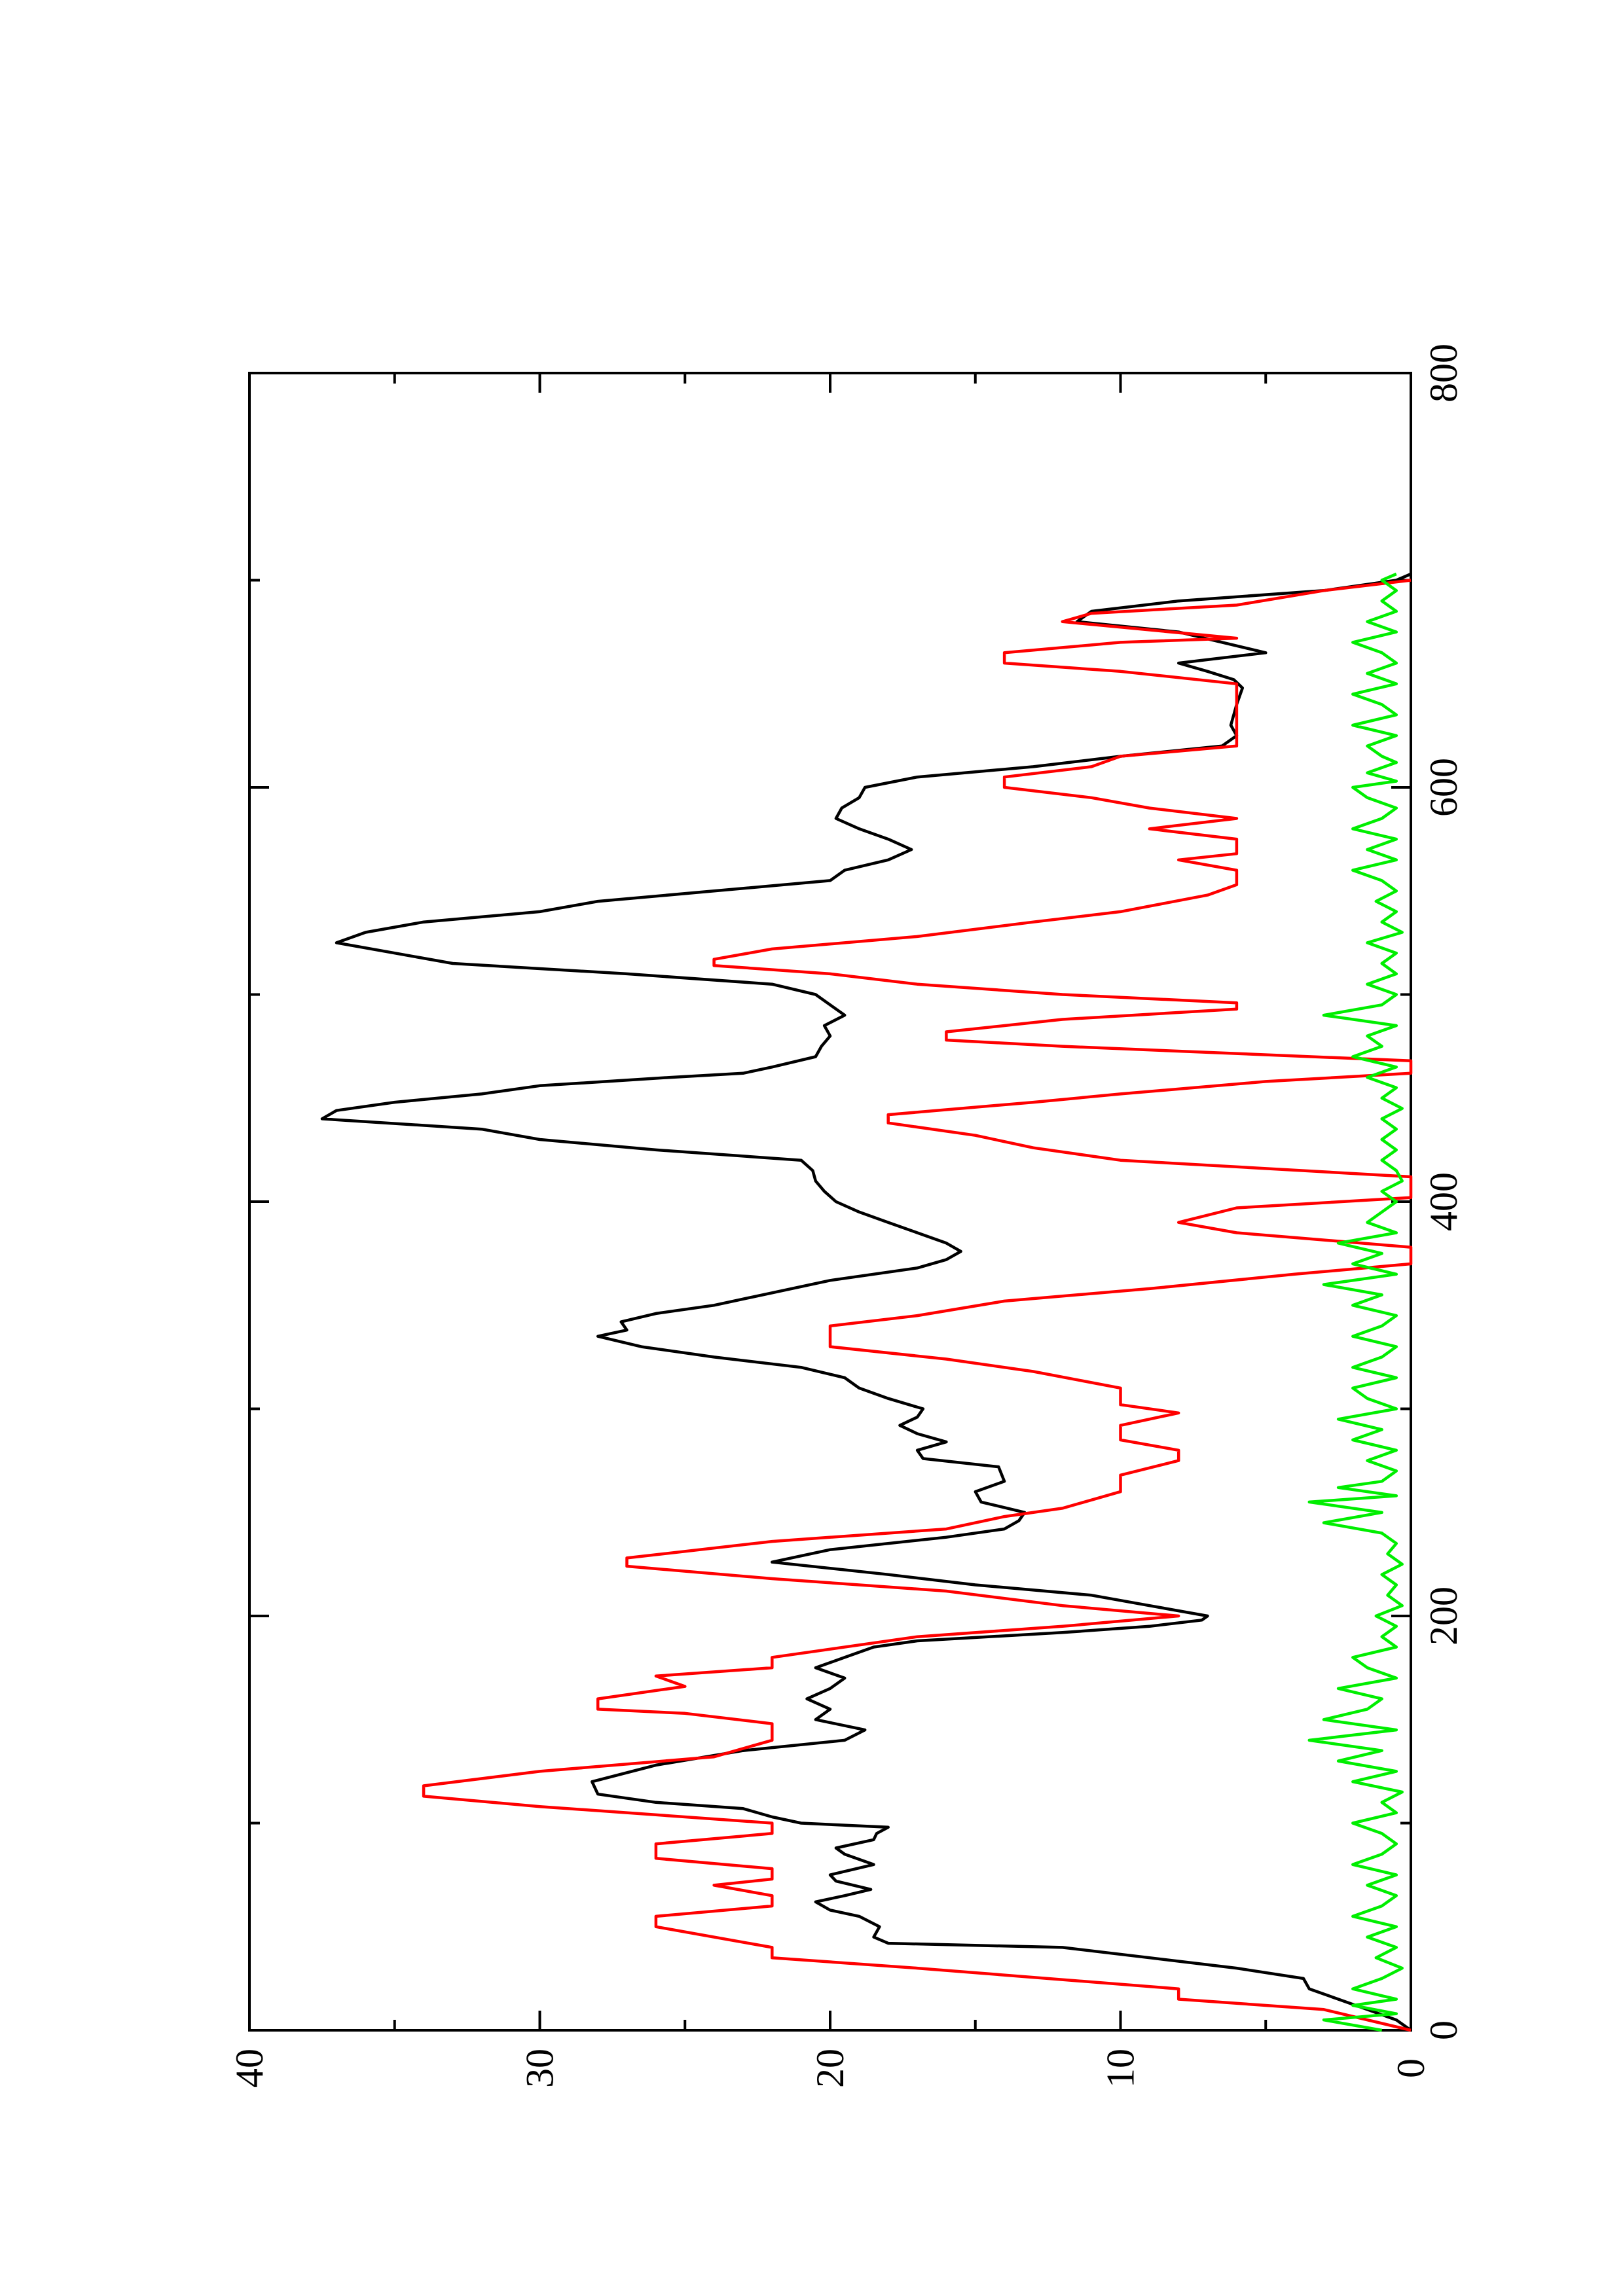  I want to click on x-tick-label: 400, so click(1443, 1201).